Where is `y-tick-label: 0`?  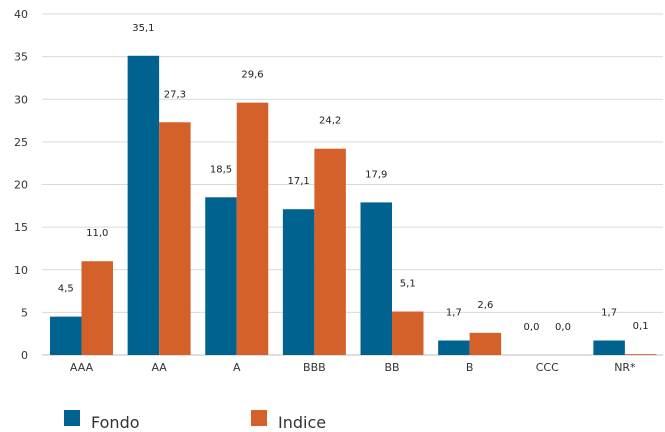 y-tick-label: 0 is located at coordinates (24, 355).